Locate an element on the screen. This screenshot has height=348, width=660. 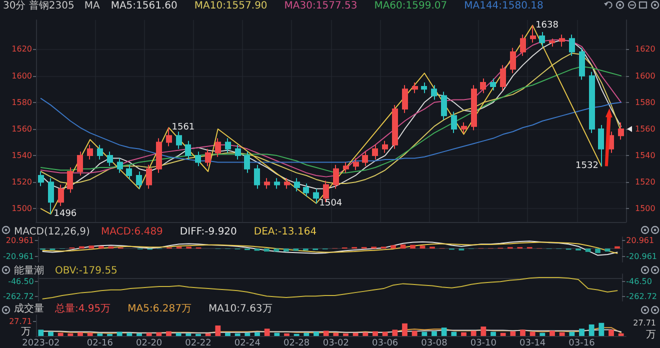
series-label: MA5:6.287万 is located at coordinates (160, 309).